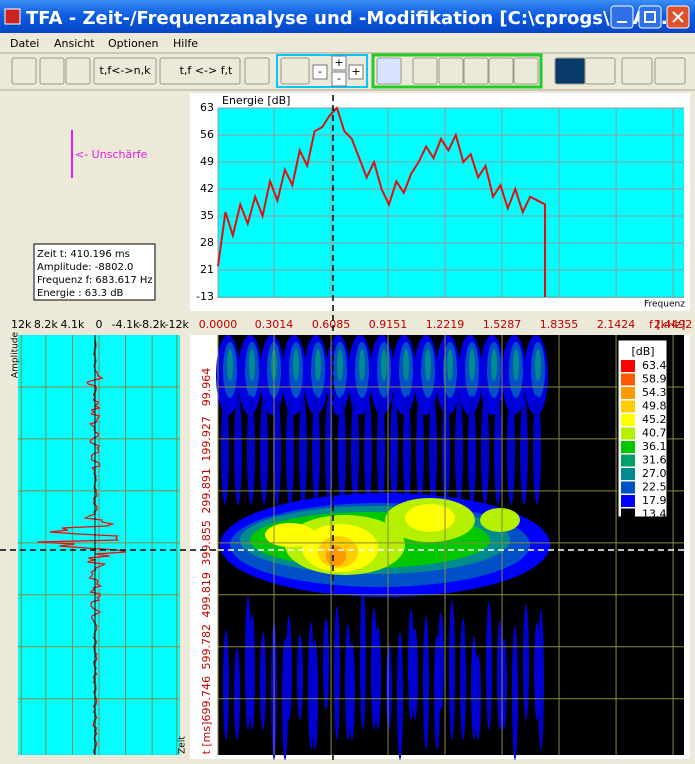 This screenshot has height=764, width=695. Describe the element at coordinates (205, 296) in the screenshot. I see `spectrum-tick-label: -13` at that location.